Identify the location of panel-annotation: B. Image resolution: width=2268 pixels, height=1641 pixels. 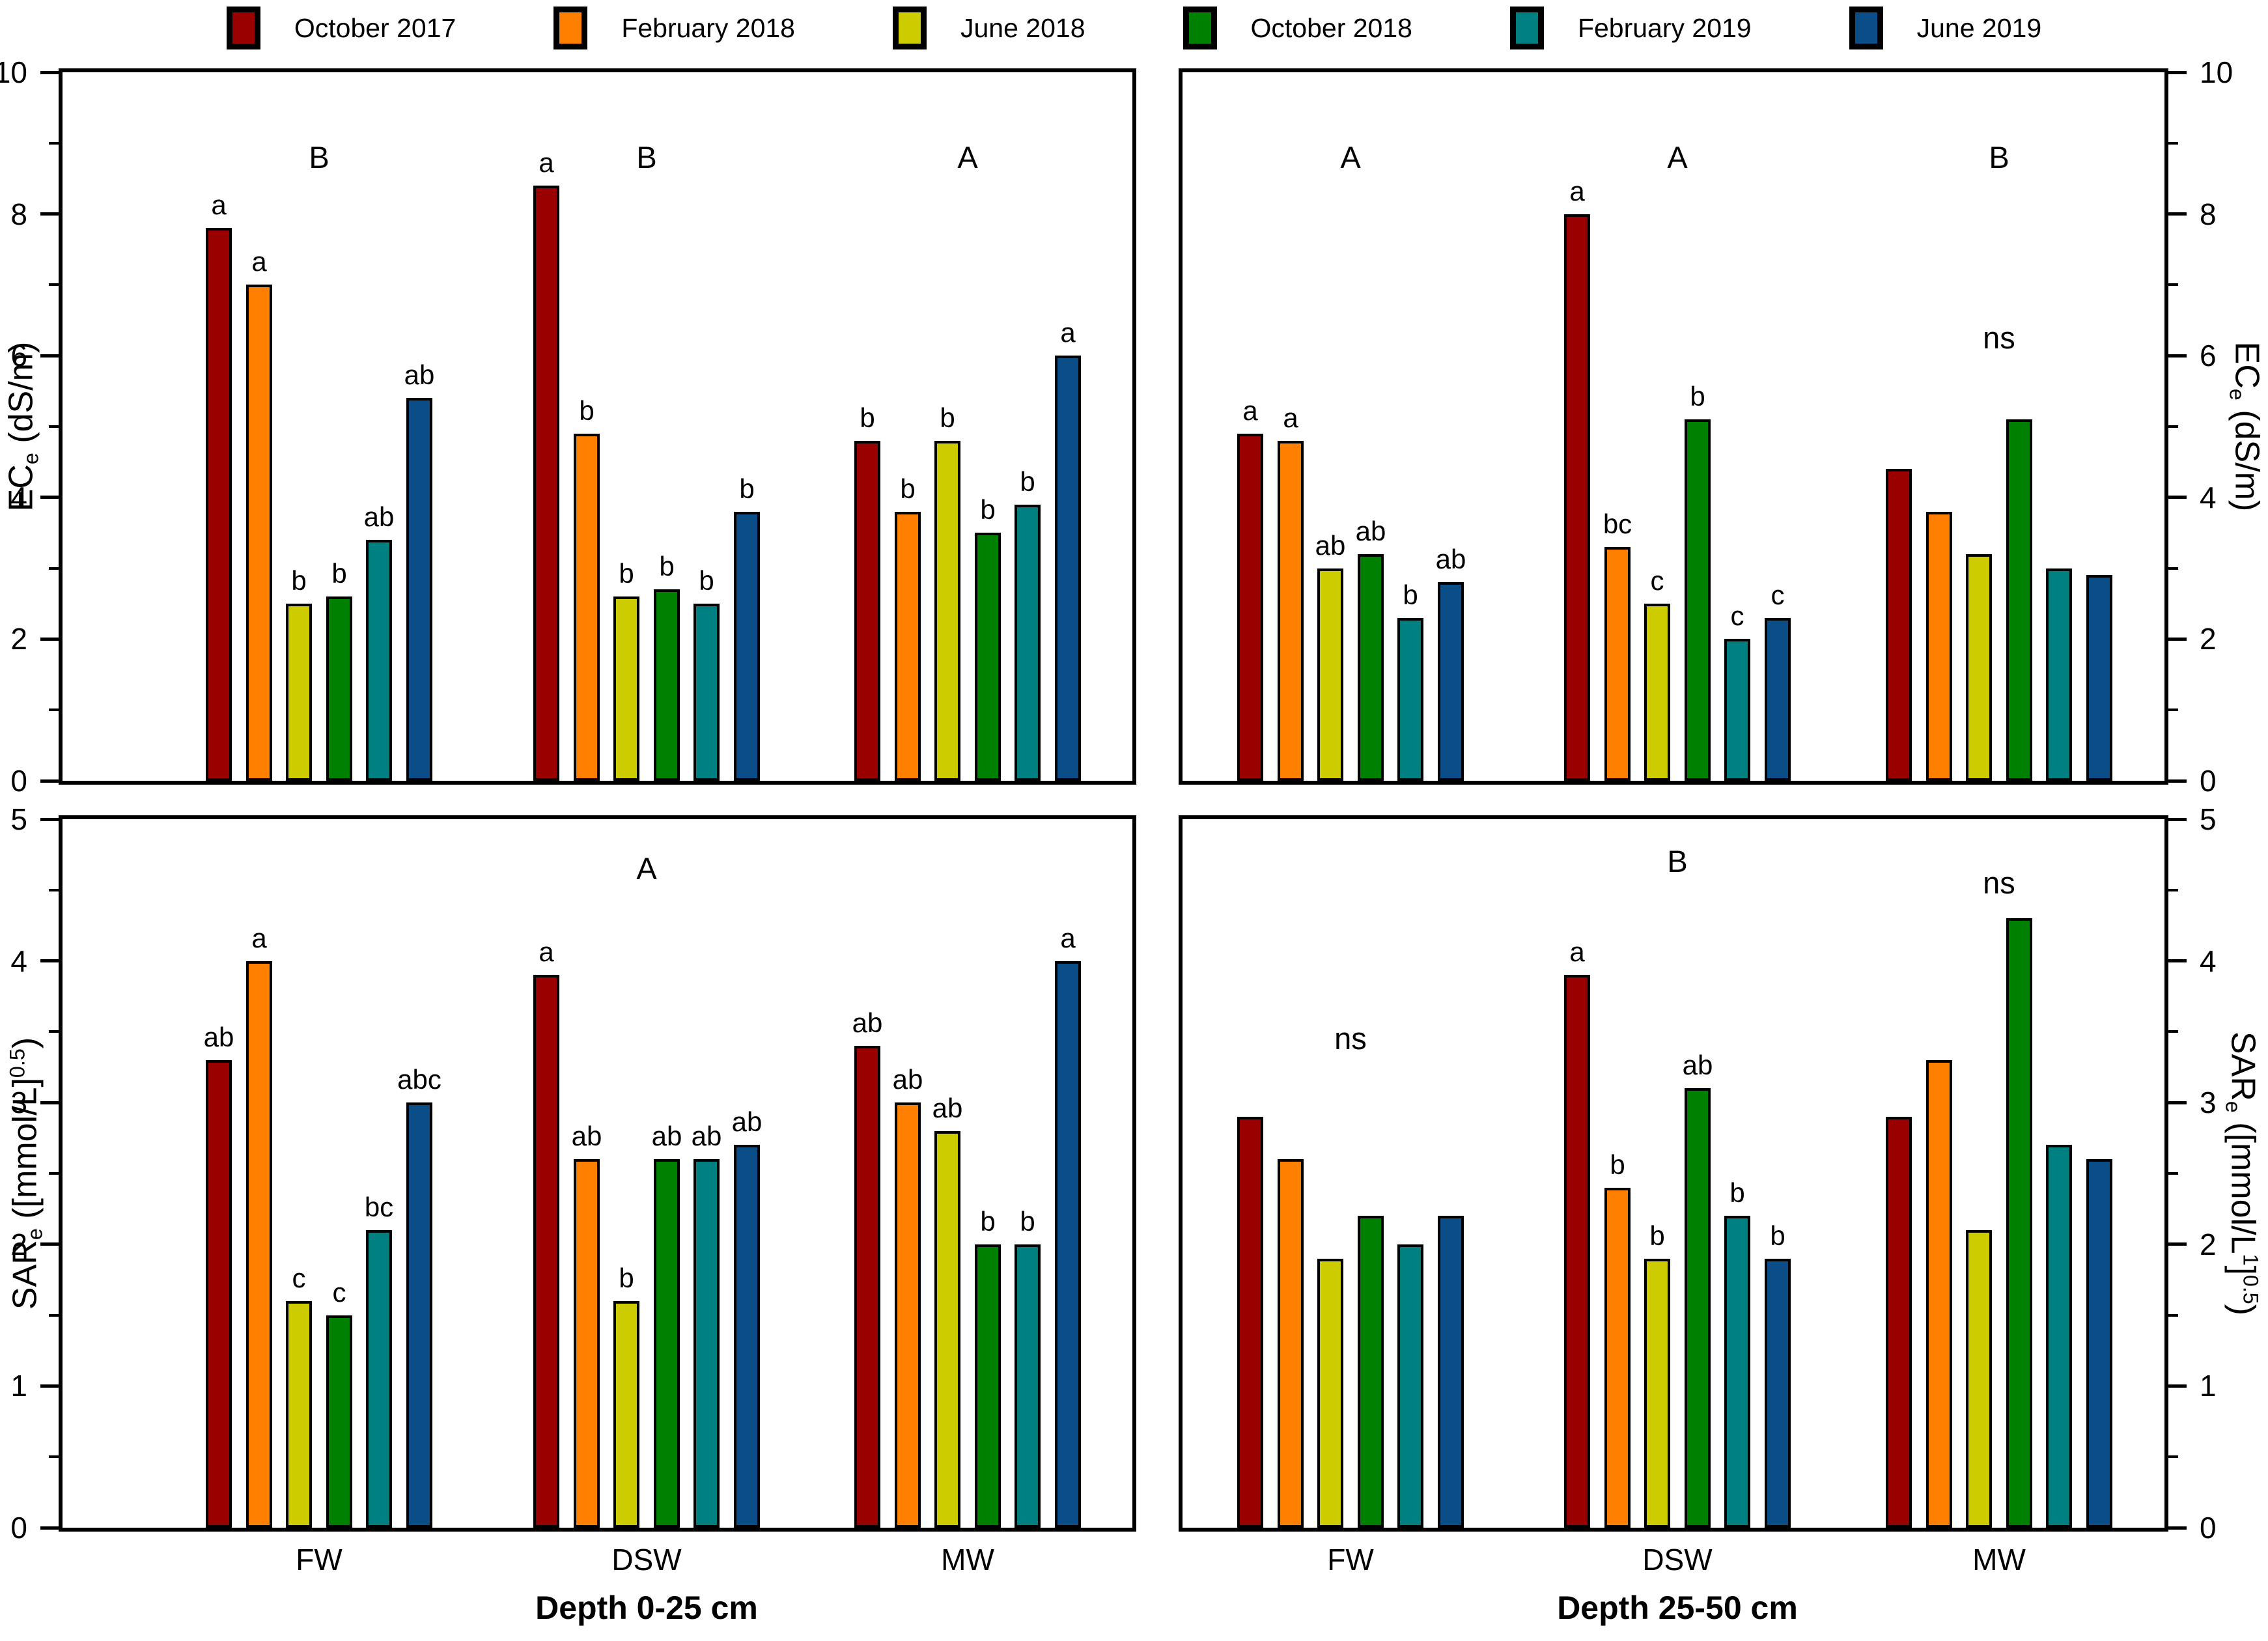
(319, 157).